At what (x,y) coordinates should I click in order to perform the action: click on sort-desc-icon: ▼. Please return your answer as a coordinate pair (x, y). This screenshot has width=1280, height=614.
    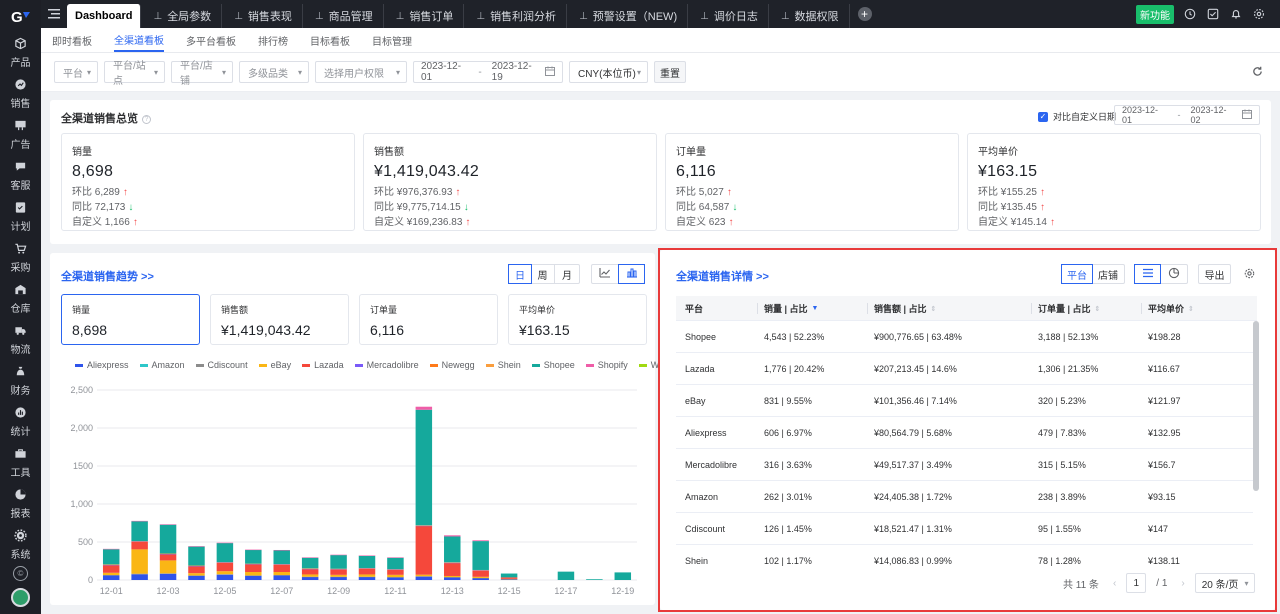
    Looking at the image, I should click on (815, 308).